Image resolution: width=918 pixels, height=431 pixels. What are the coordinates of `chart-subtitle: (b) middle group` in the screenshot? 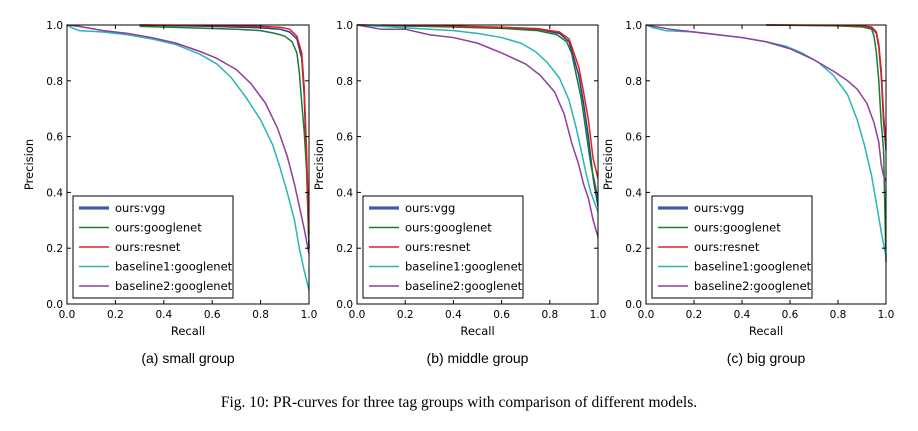 It's located at (478, 358).